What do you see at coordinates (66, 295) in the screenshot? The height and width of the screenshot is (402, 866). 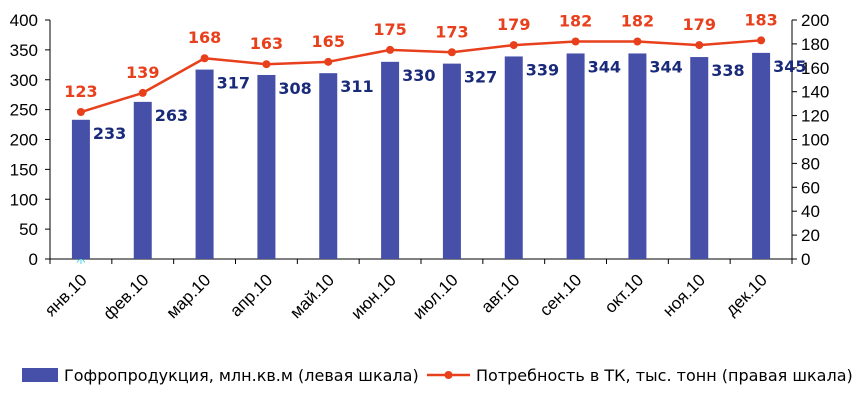 I see `x-tick-label: янв.10` at bounding box center [66, 295].